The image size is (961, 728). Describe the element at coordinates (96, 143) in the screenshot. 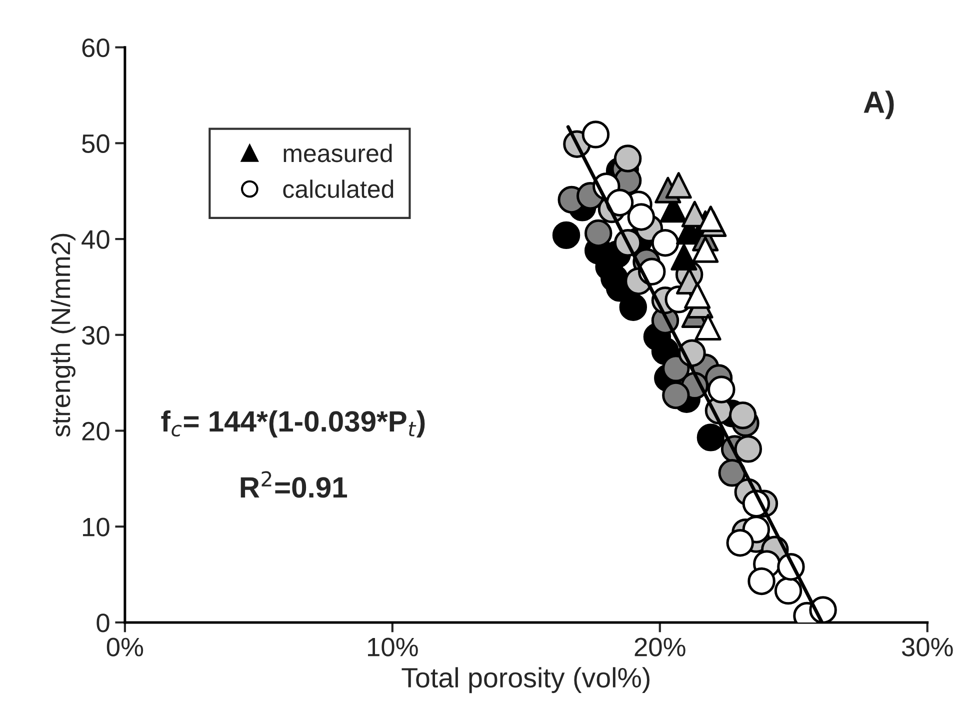

I see `y-tick-label: 50` at that location.